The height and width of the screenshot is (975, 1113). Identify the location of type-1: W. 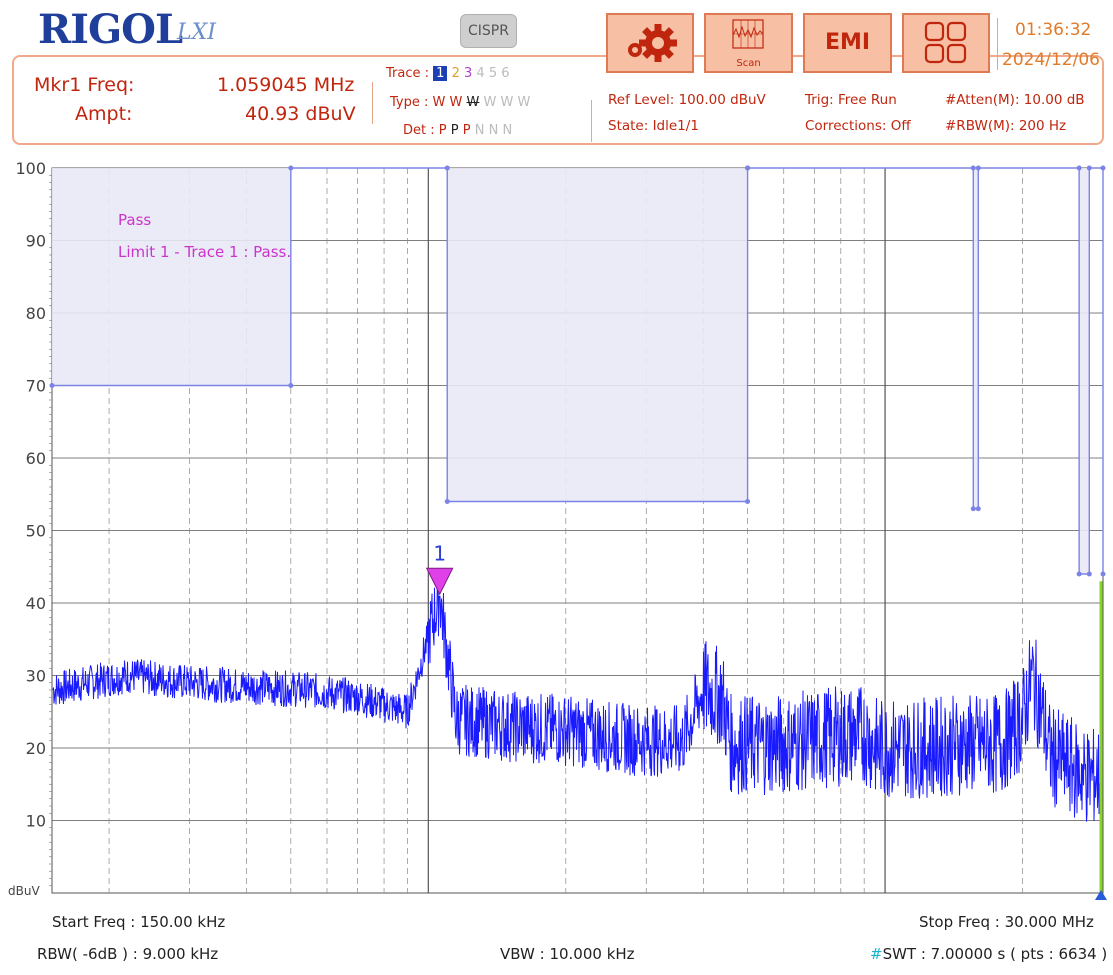
(439, 102).